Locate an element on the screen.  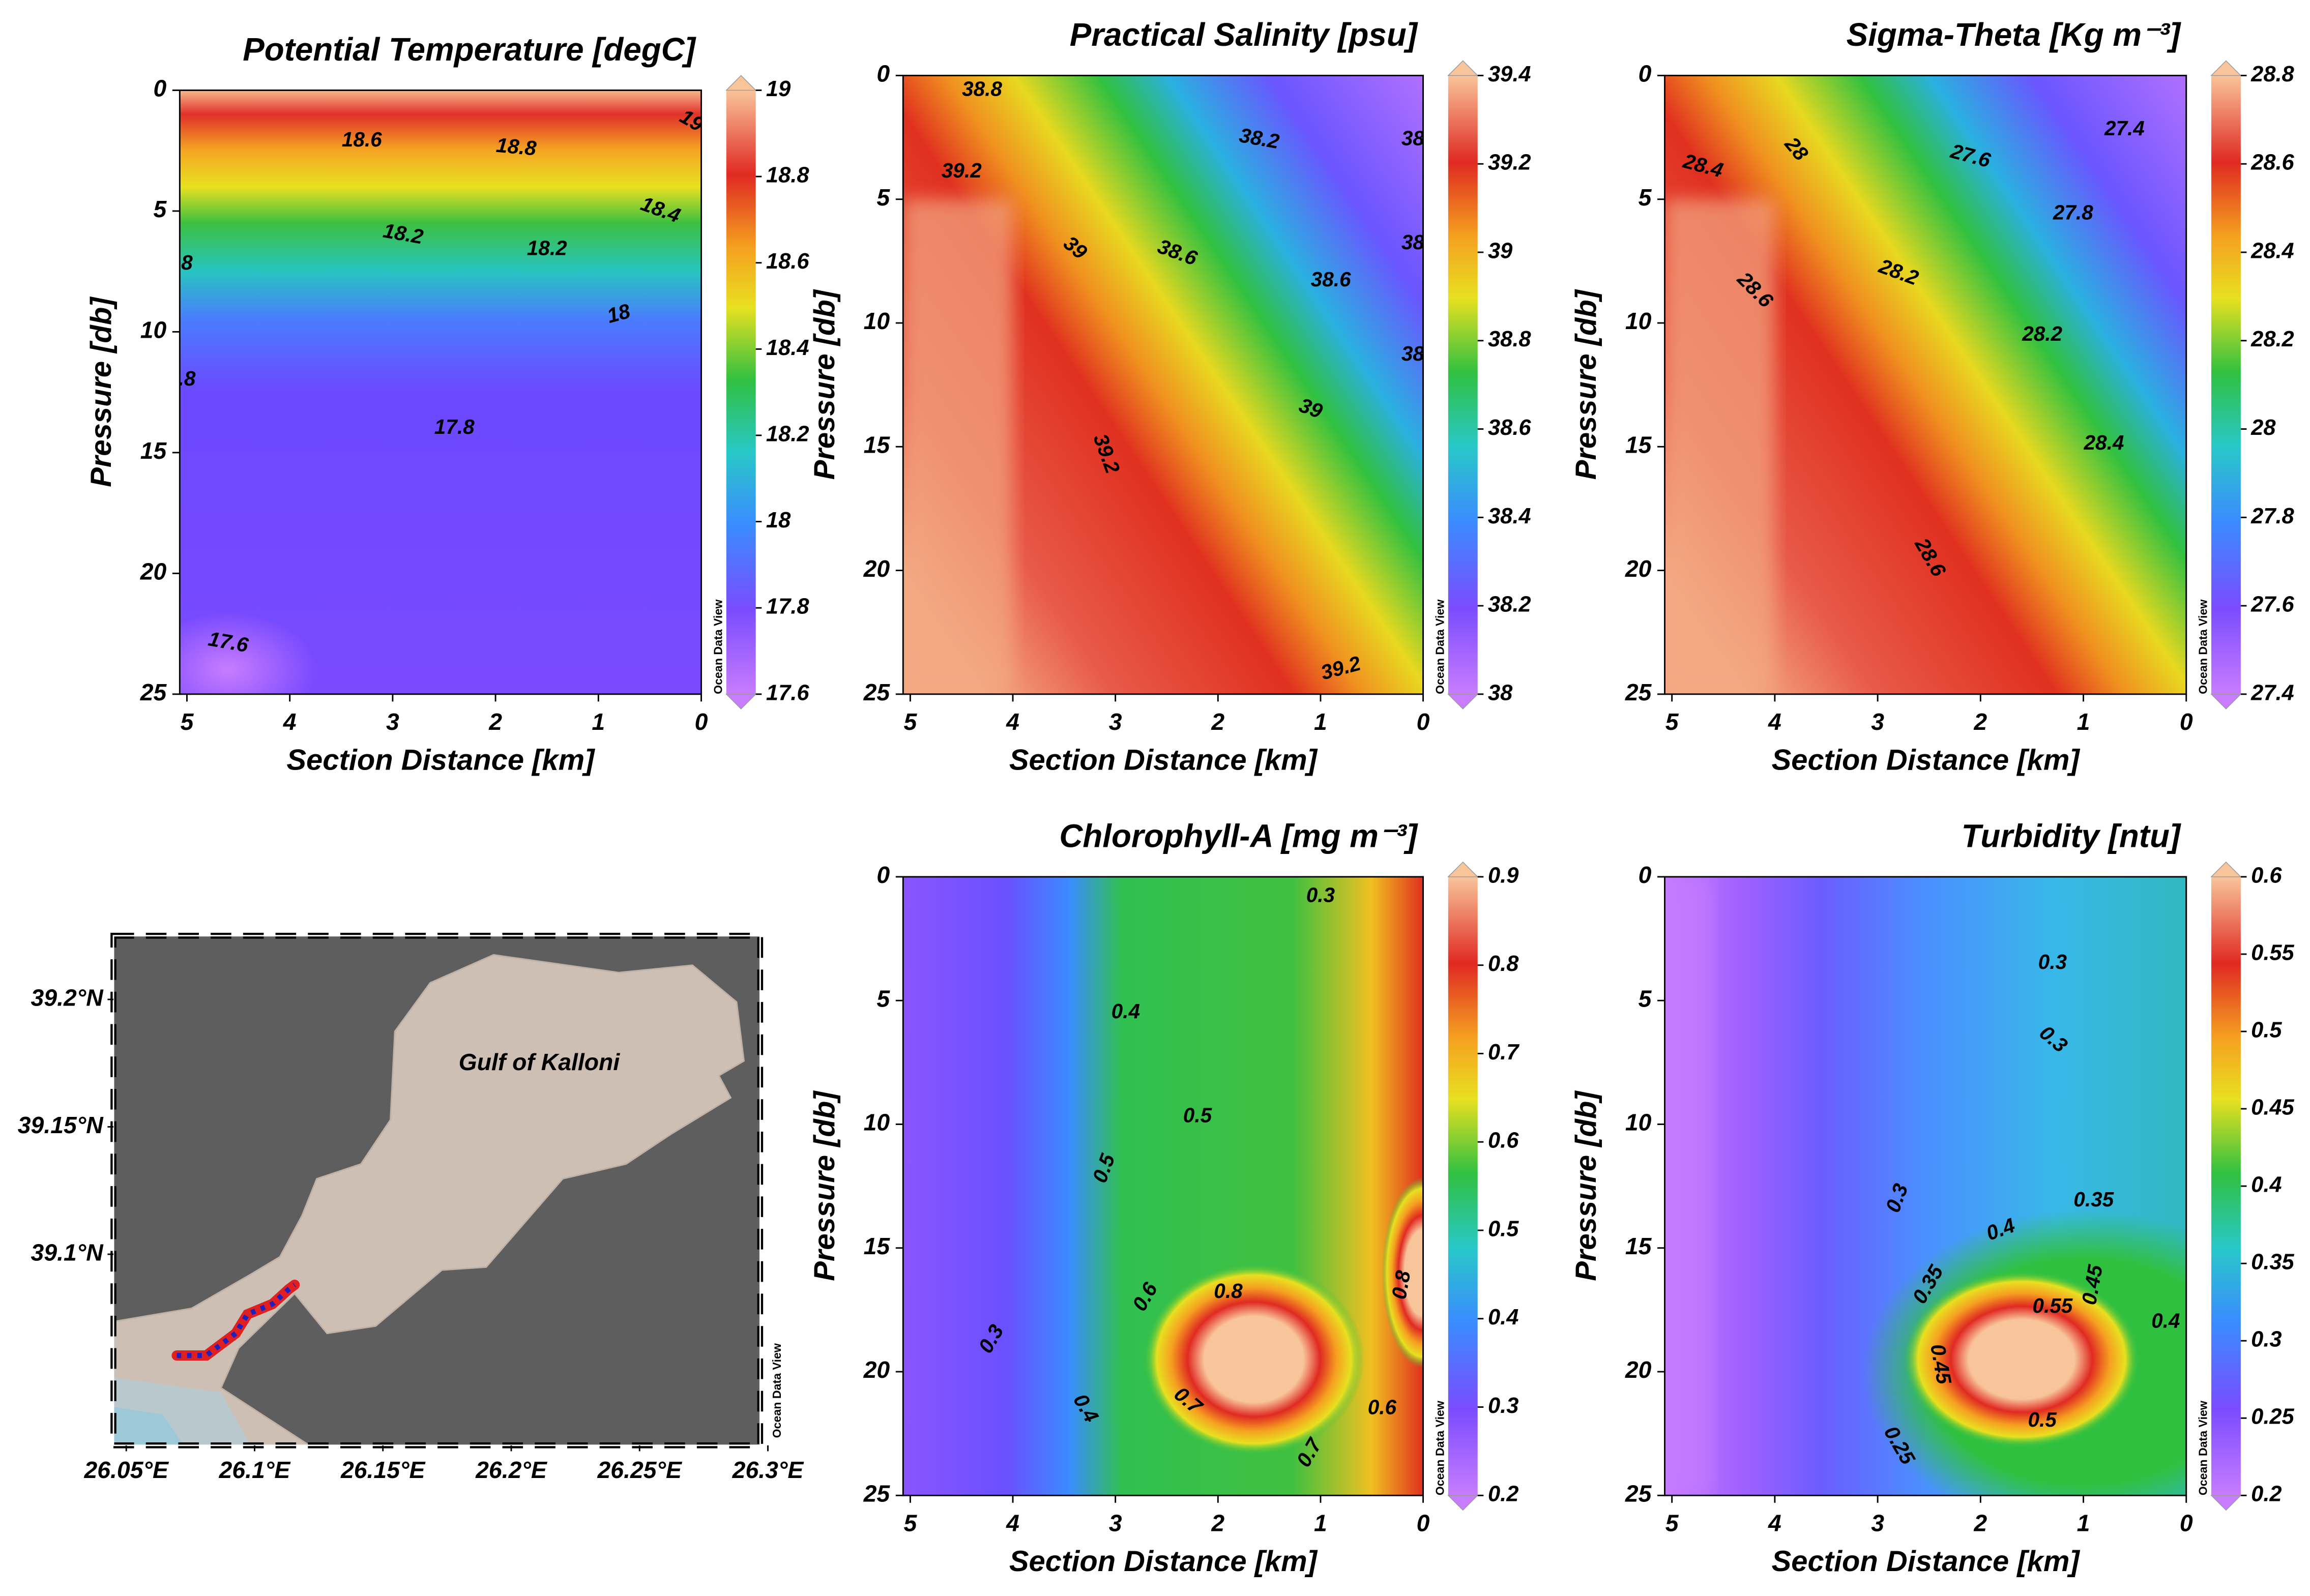
colorbar-tick-label: 0.35 is located at coordinates (2272, 1262).